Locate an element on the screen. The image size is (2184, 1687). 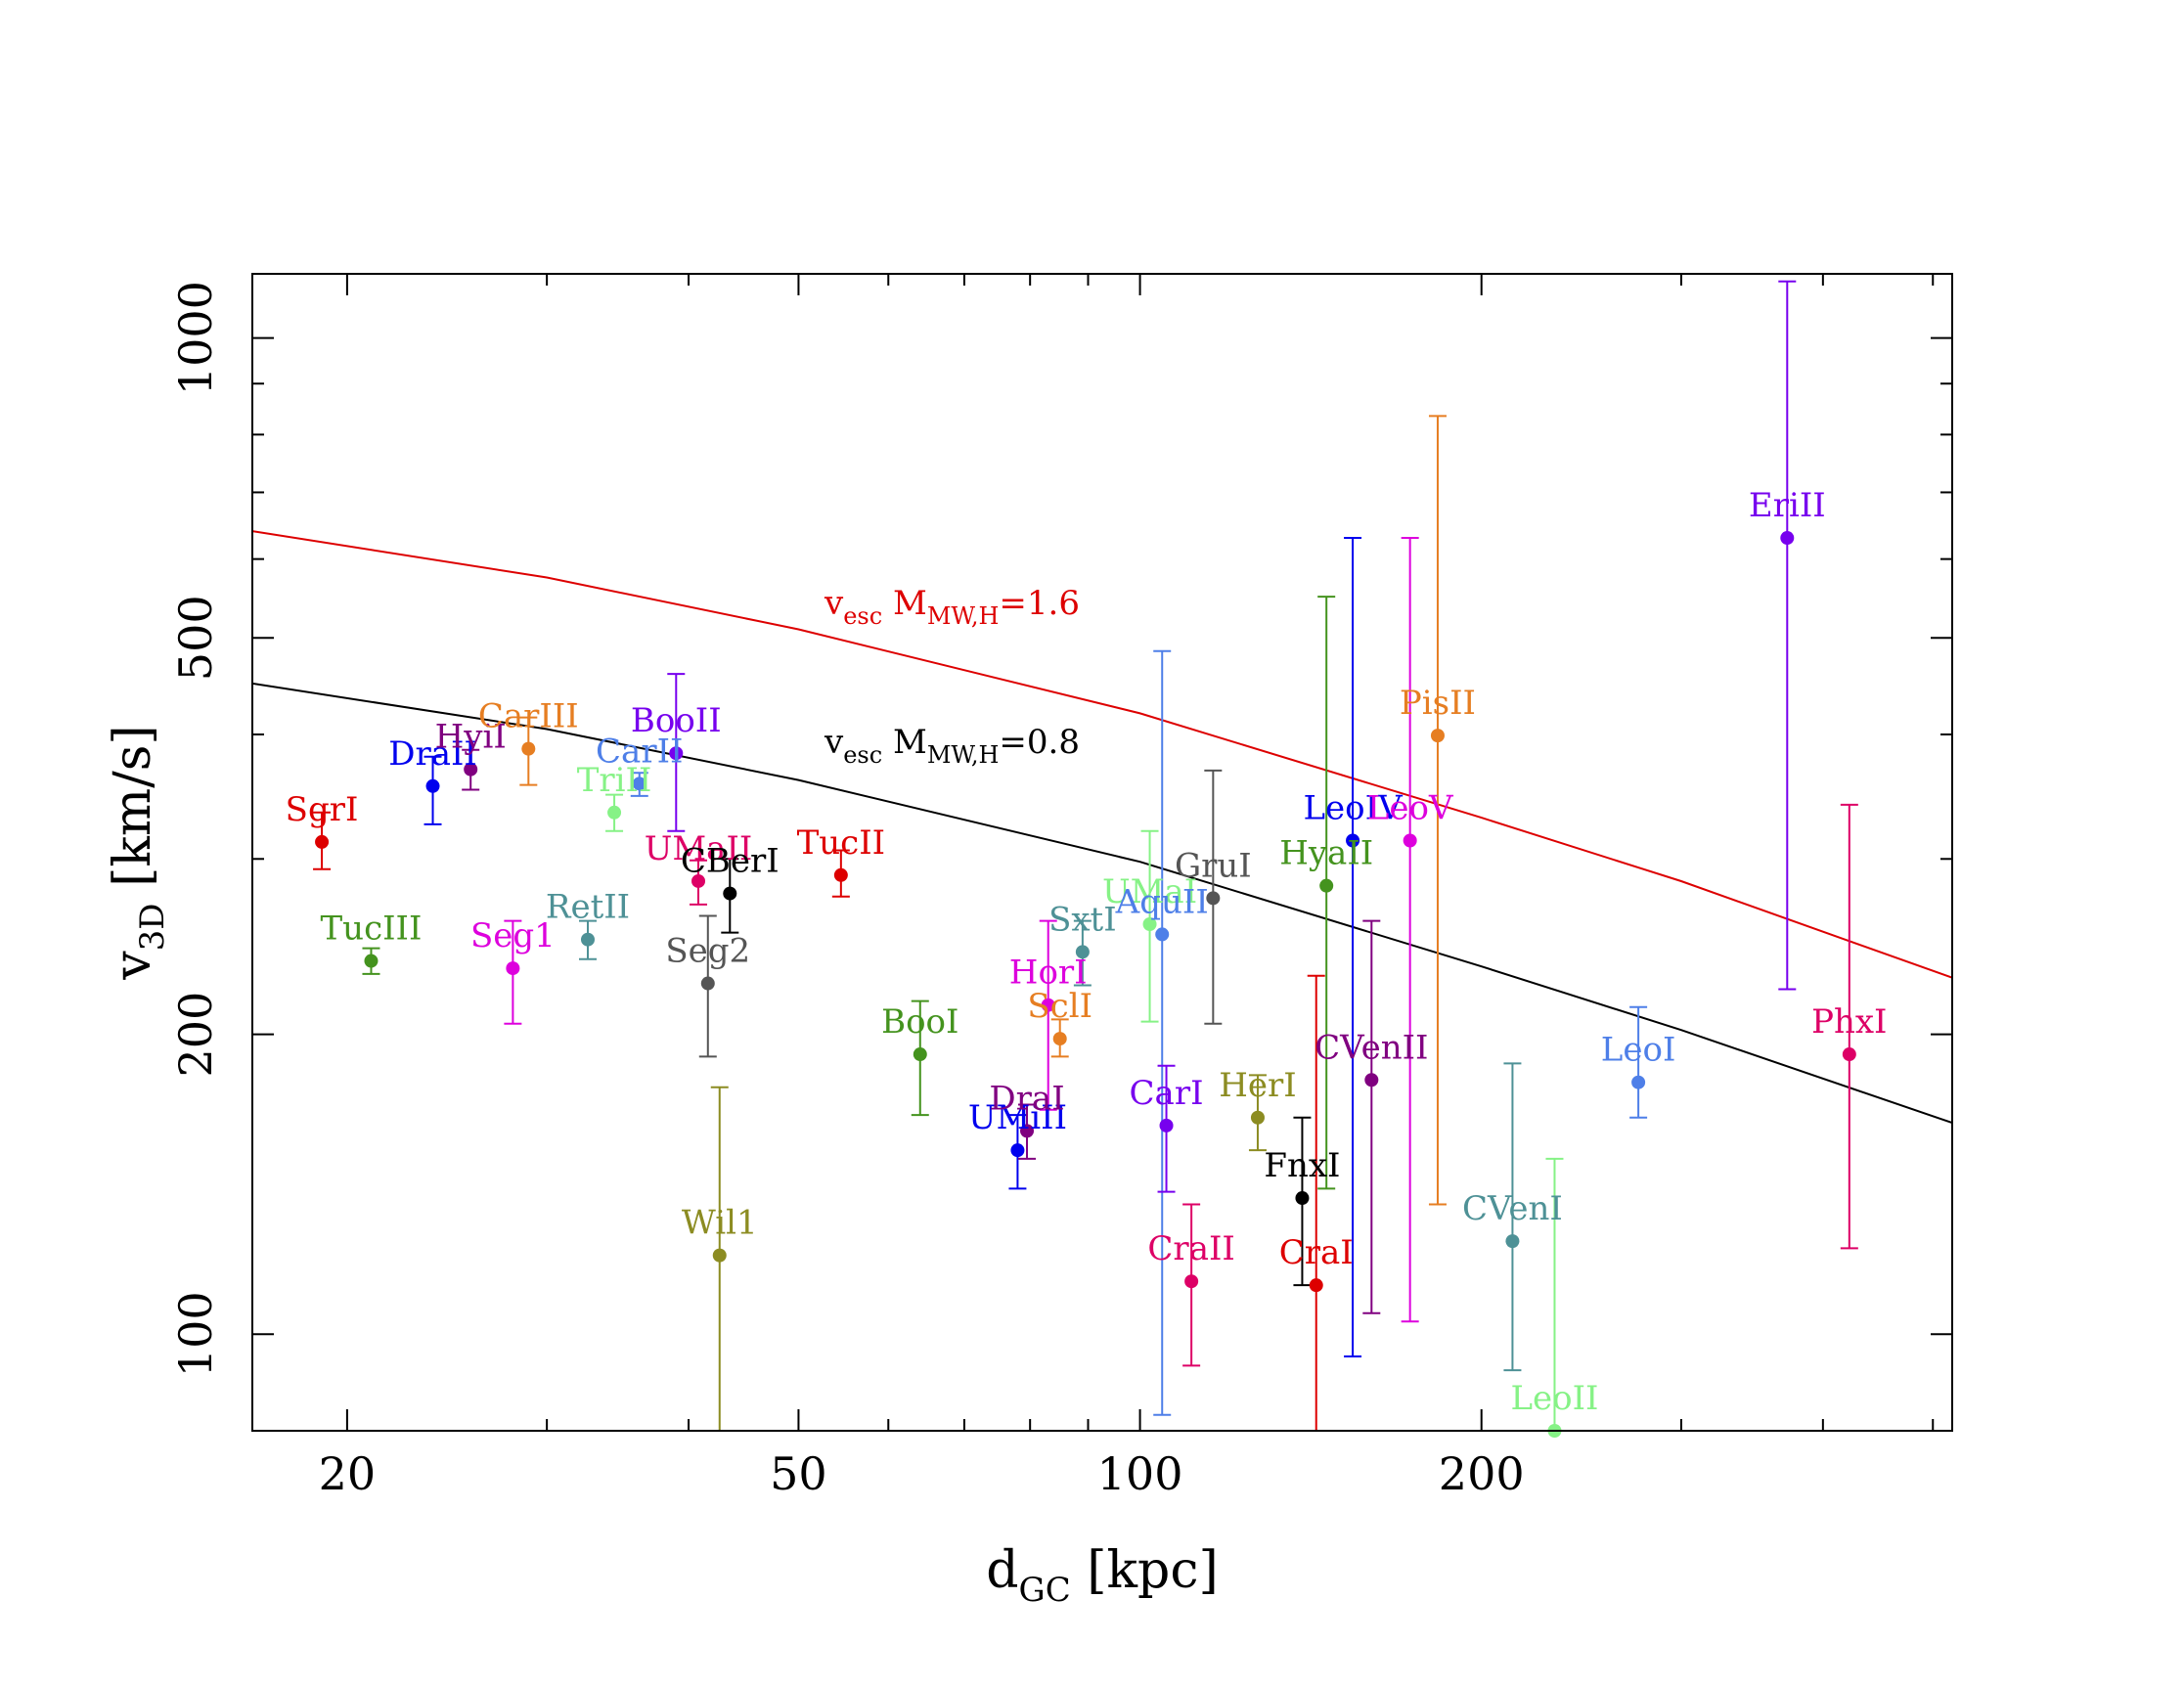
x-tick-label: 20 is located at coordinates (348, 1473).